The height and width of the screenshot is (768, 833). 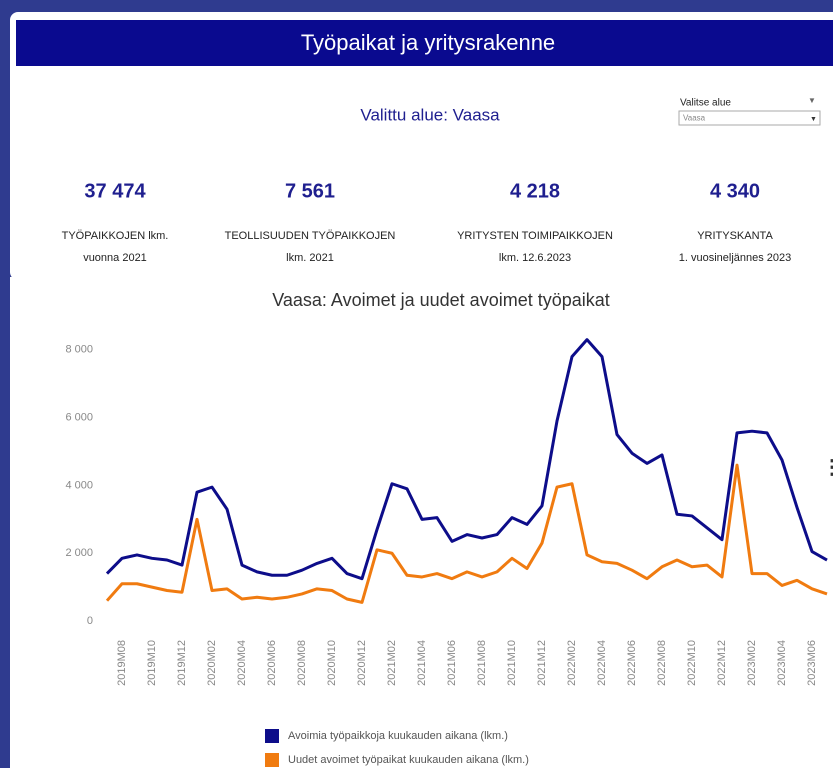 I want to click on x-tick-label: 2020M08, so click(x=302, y=663).